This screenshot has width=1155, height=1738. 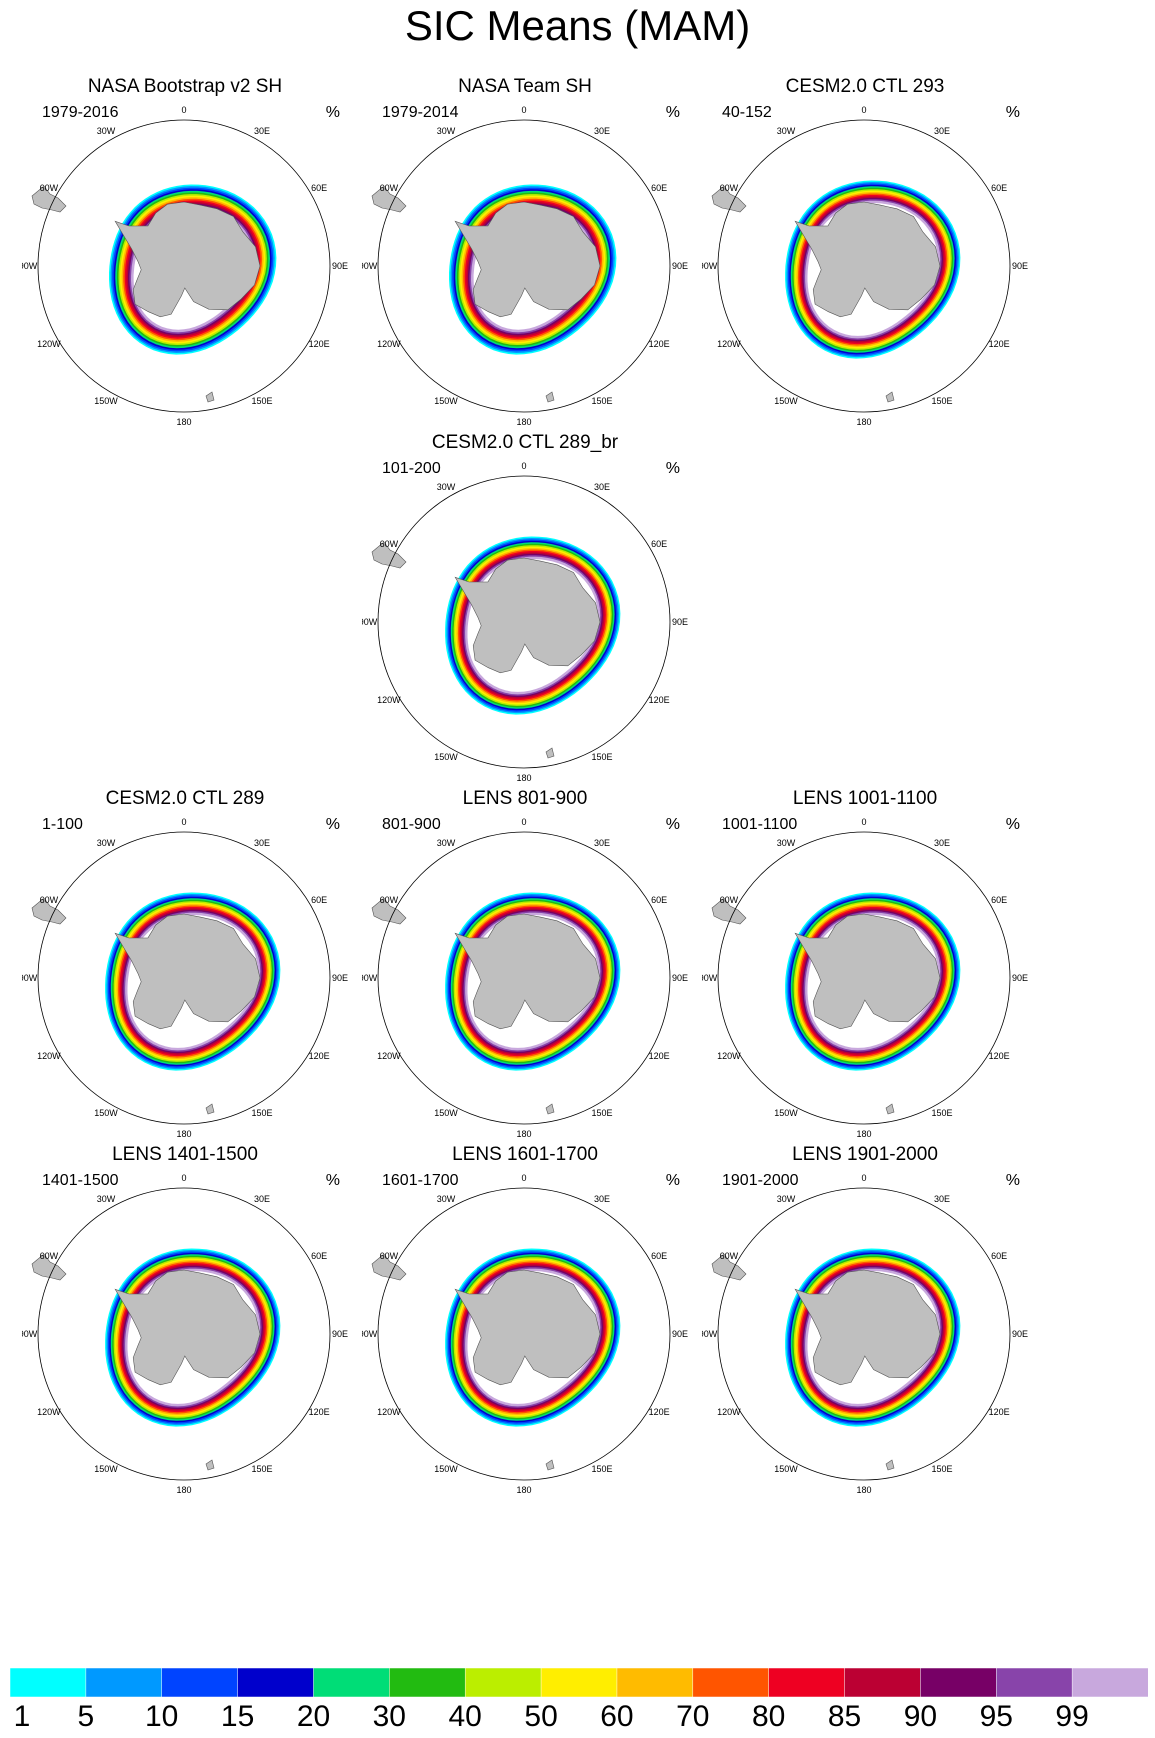 I want to click on panel-title: NASA Bootstrap v2 SH, so click(x=185, y=86).